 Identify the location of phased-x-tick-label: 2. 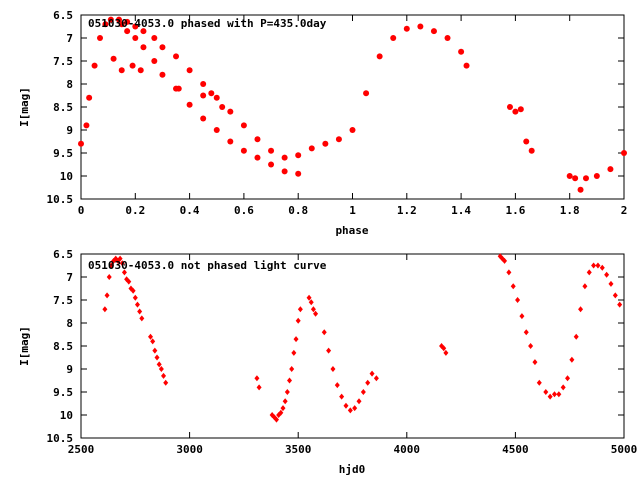
(624, 210).